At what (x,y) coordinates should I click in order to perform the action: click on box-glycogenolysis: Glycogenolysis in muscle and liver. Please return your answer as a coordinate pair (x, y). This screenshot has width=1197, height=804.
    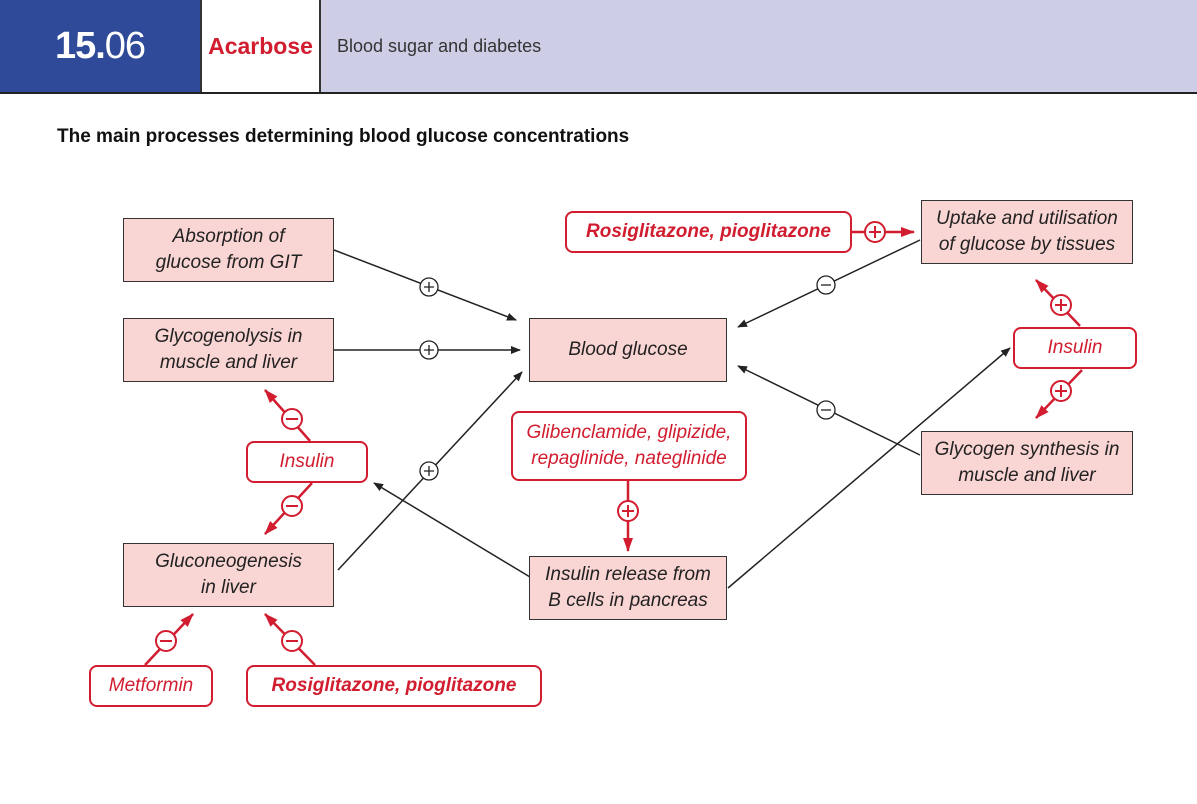
    Looking at the image, I should click on (228, 350).